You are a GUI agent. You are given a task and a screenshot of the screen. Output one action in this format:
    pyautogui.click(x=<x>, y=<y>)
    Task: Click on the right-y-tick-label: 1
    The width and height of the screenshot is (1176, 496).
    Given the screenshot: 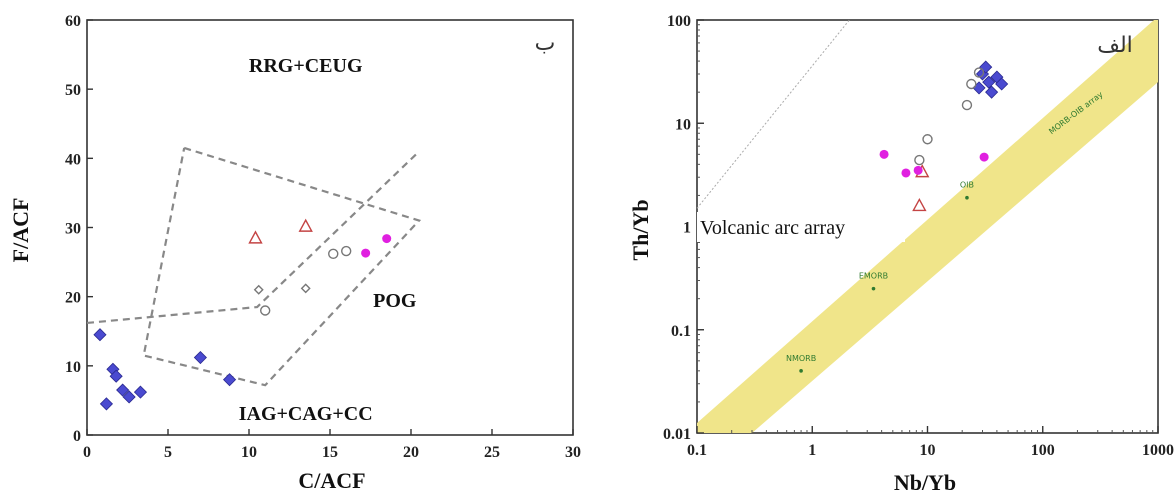 What is the action you would take?
    pyautogui.click(x=687, y=228)
    